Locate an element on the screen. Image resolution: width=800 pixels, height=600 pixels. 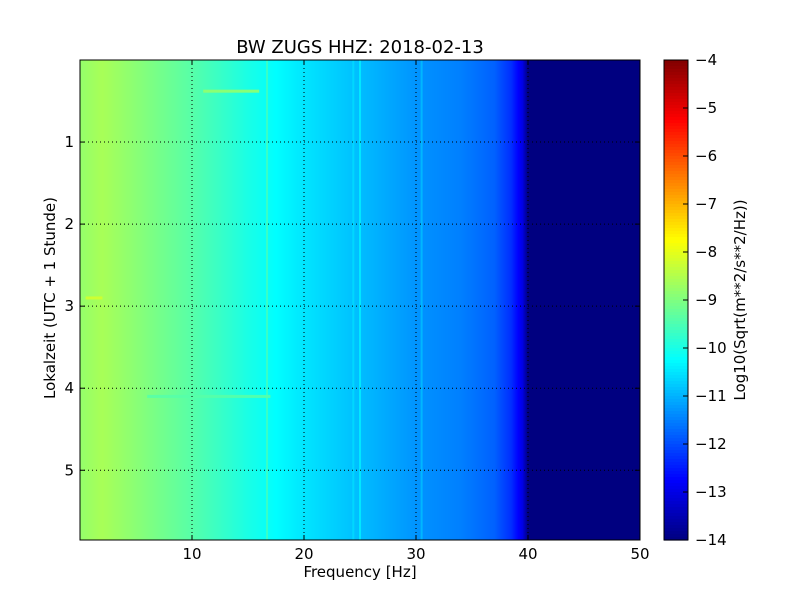
y-tick-label: 1 is located at coordinates (69, 142).